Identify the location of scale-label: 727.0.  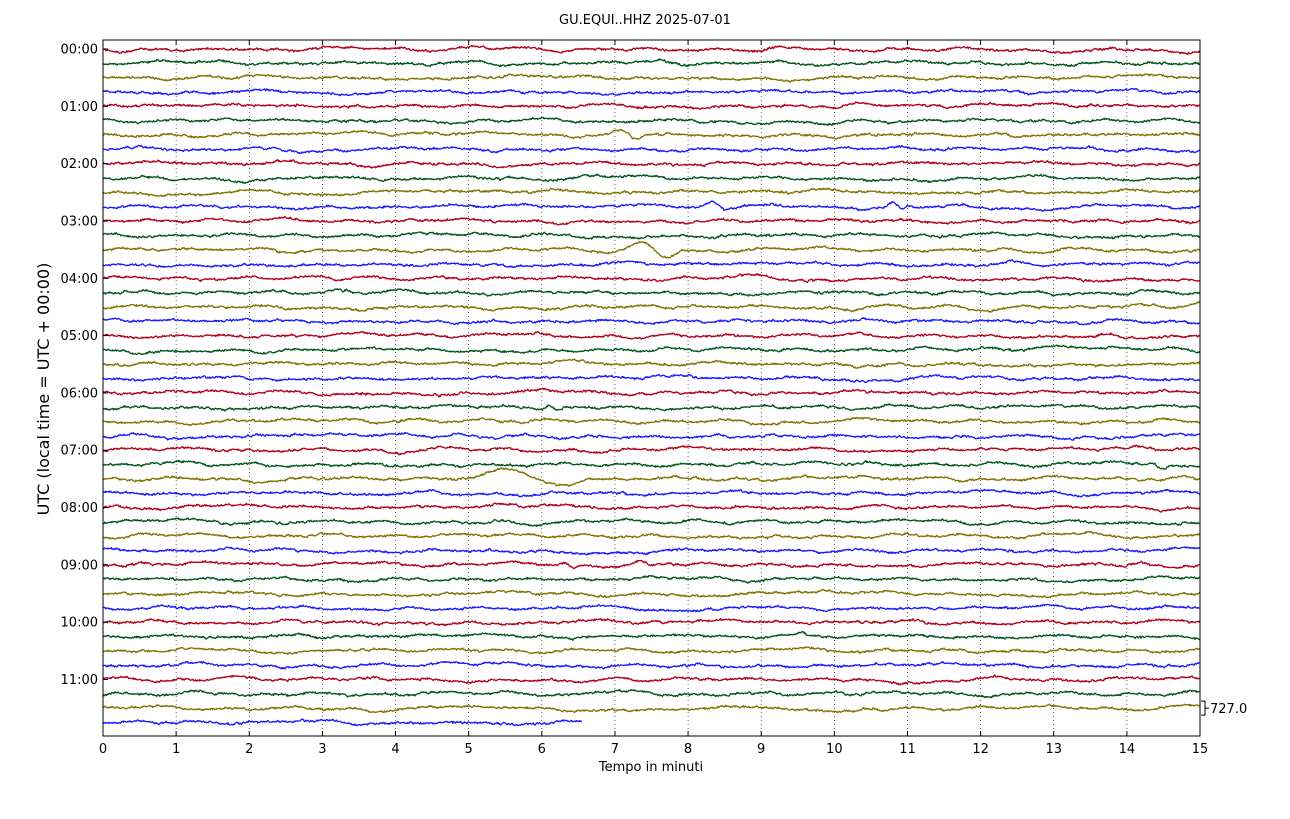
(1228, 709).